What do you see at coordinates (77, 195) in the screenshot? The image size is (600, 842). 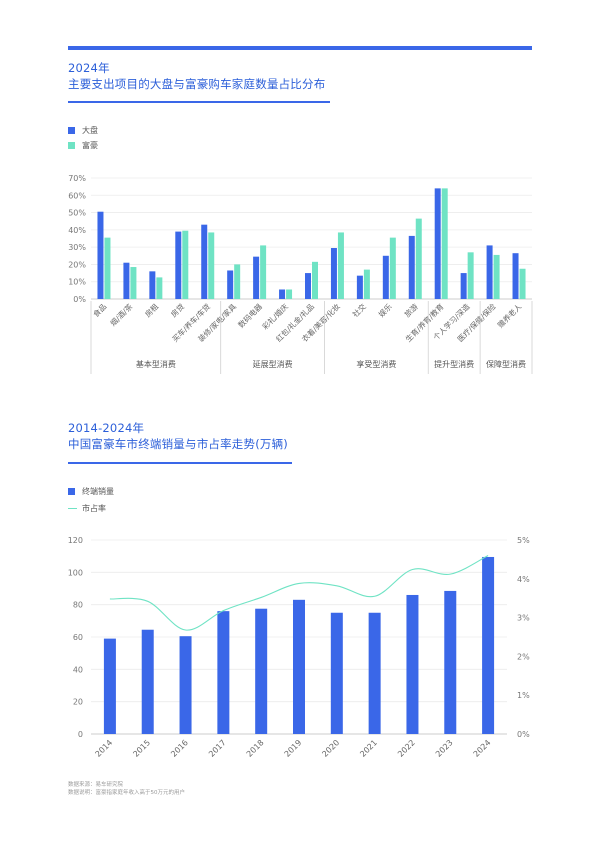 I see `chart1-ytick-label: 60%` at bounding box center [77, 195].